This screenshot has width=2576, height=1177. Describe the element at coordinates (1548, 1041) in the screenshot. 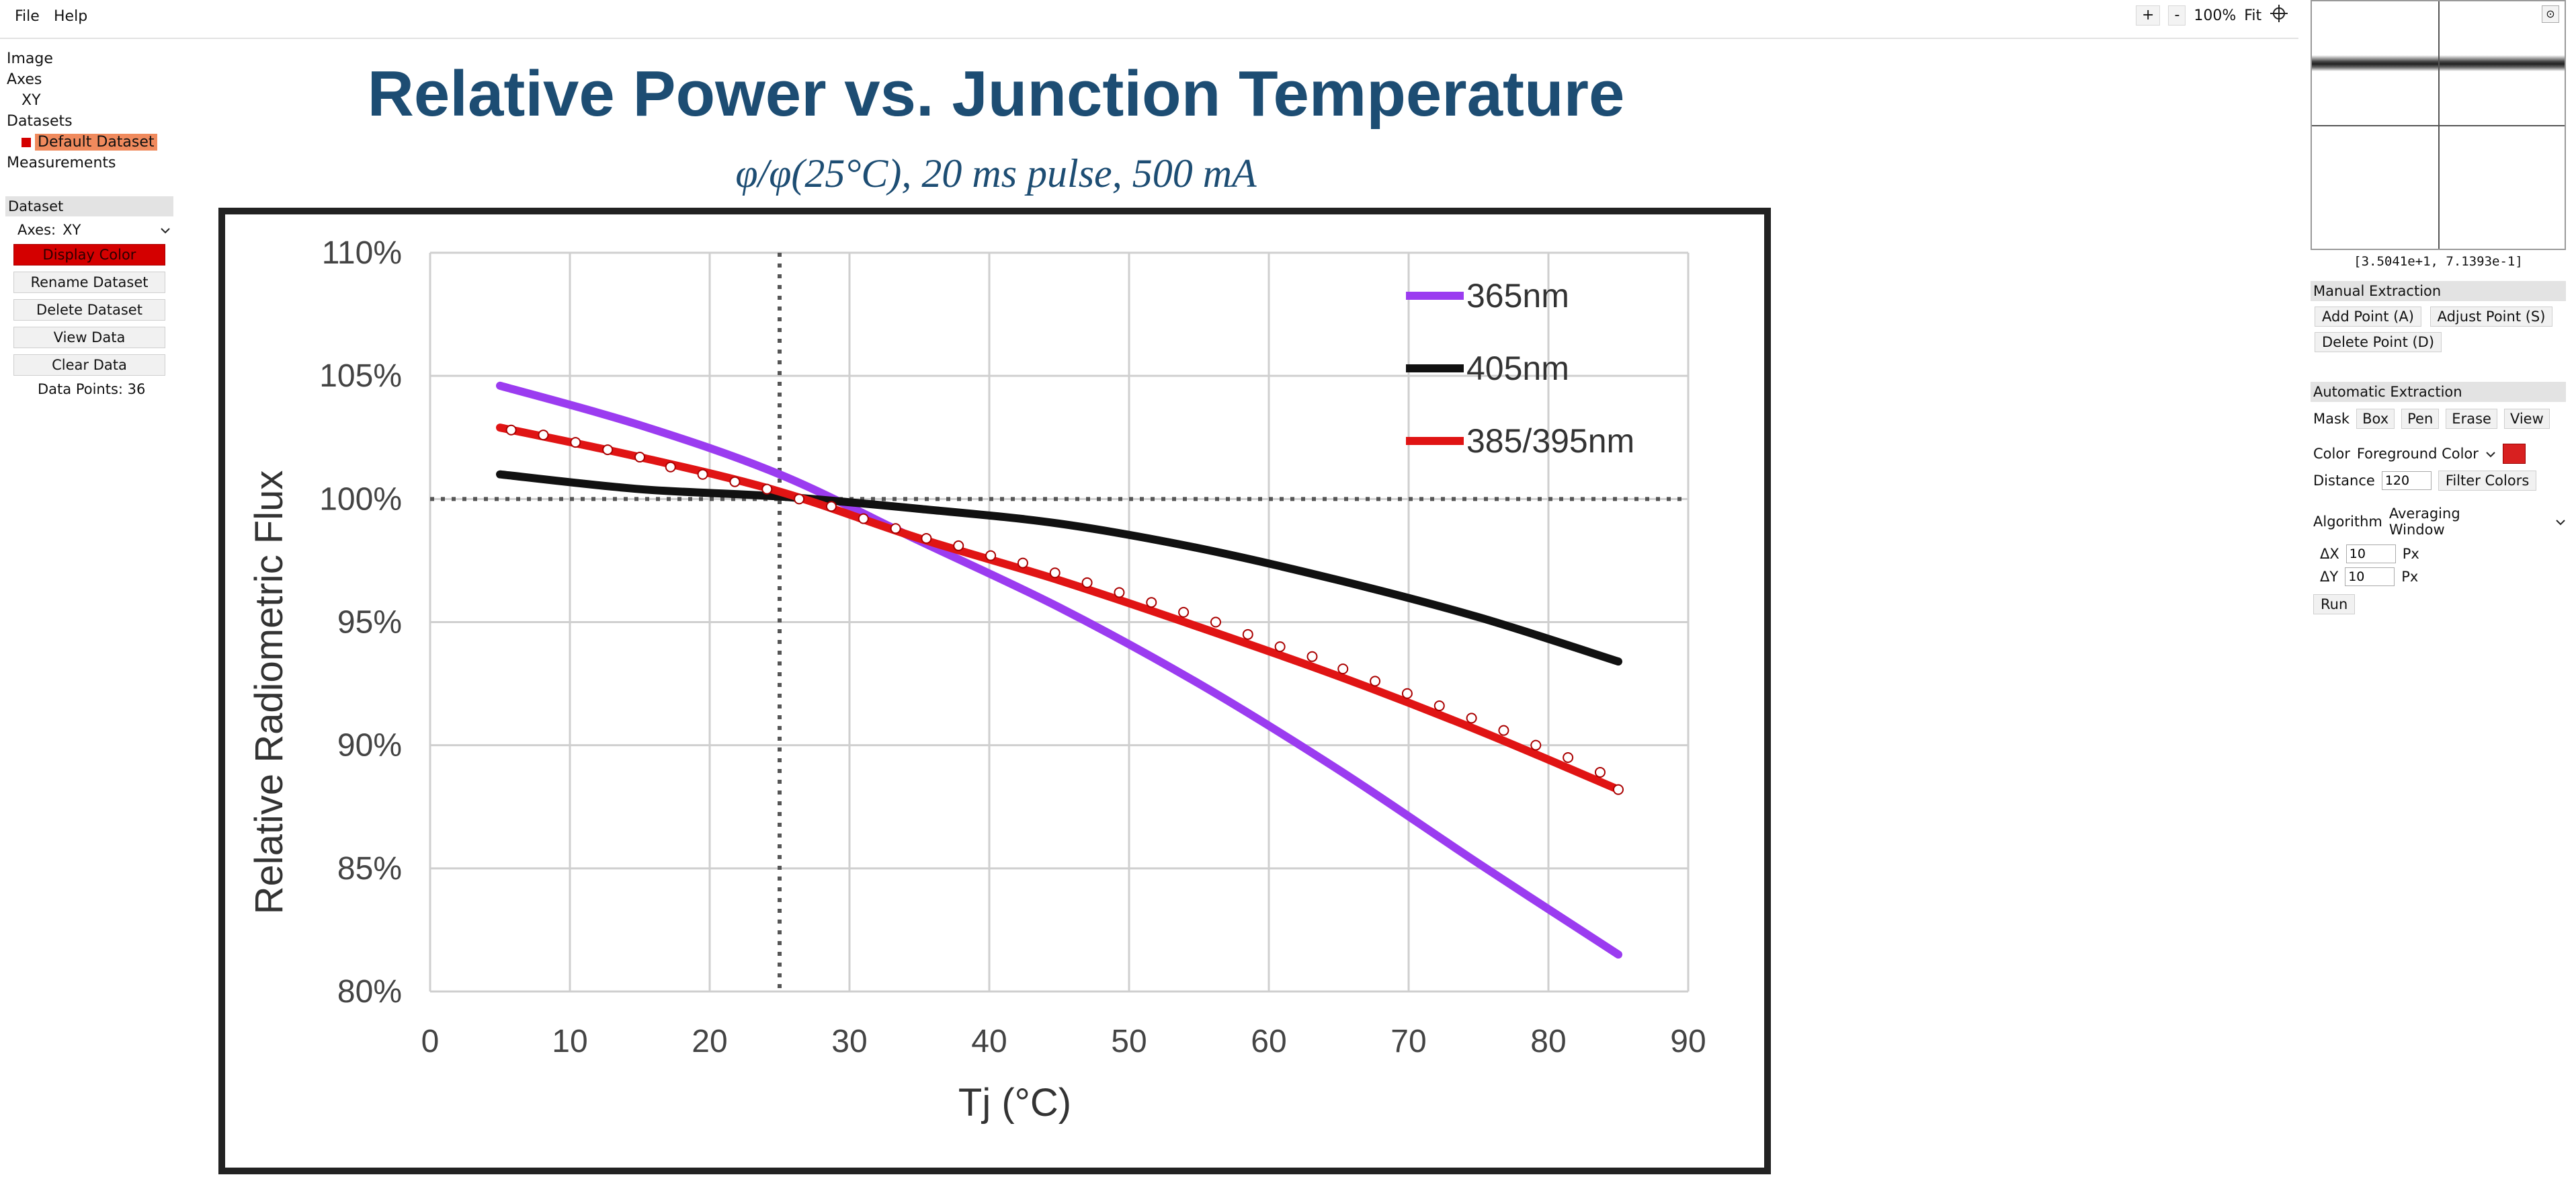

I see `x-tick-label-8: 80` at that location.